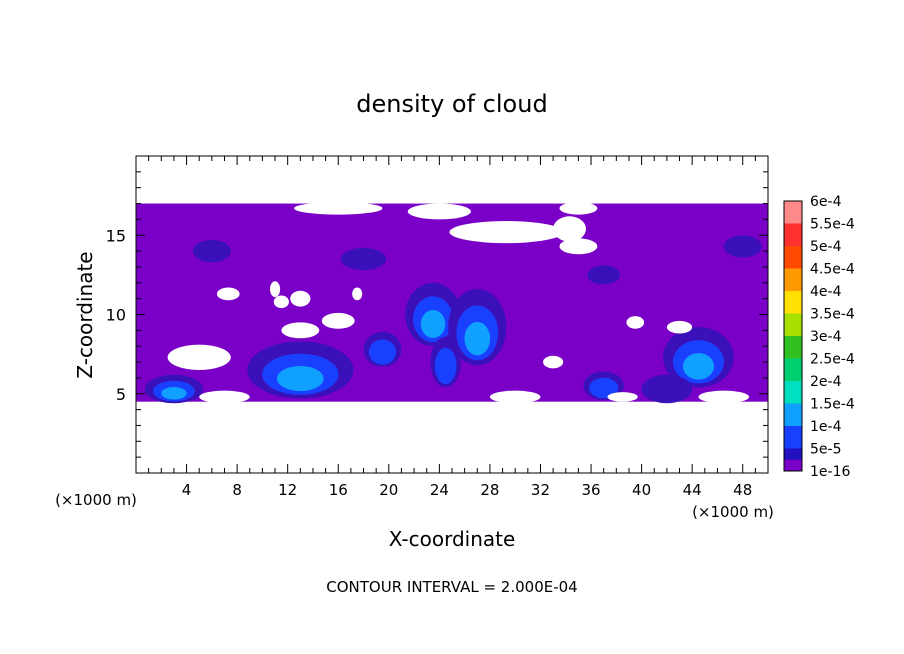 This screenshot has width=904, height=654. I want to click on colorbar-swatch-min, so click(793, 465).